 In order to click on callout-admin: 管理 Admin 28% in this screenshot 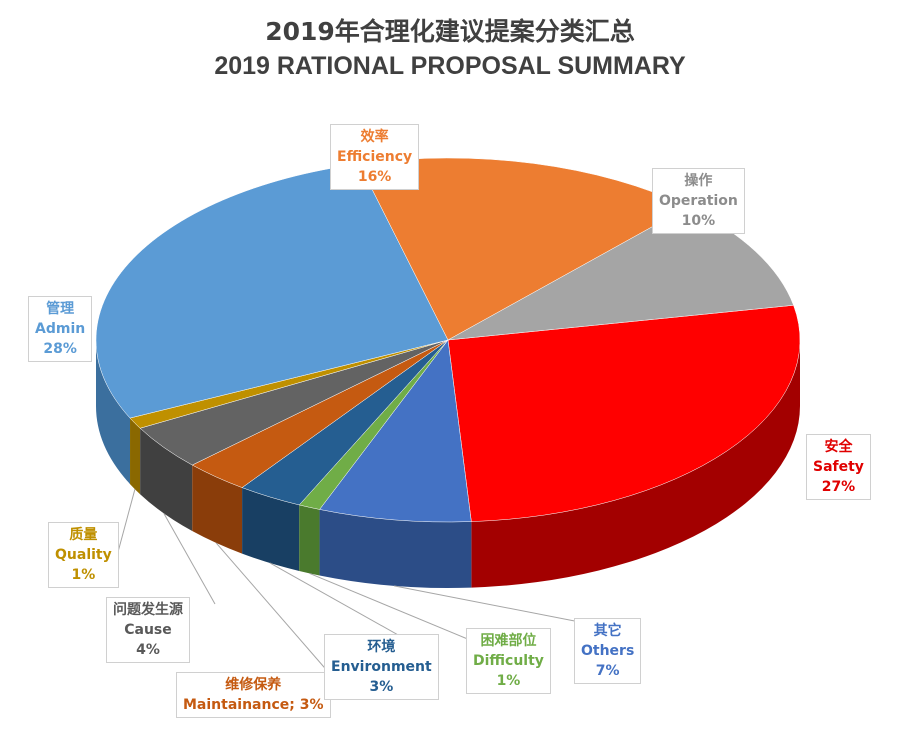, I will do `click(60, 329)`.